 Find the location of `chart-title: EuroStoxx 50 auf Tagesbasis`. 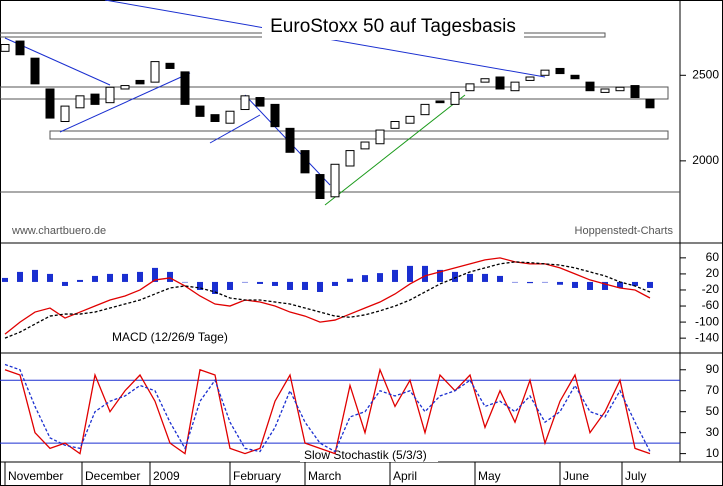

chart-title: EuroStoxx 50 auf Tagesbasis is located at coordinates (393, 26).